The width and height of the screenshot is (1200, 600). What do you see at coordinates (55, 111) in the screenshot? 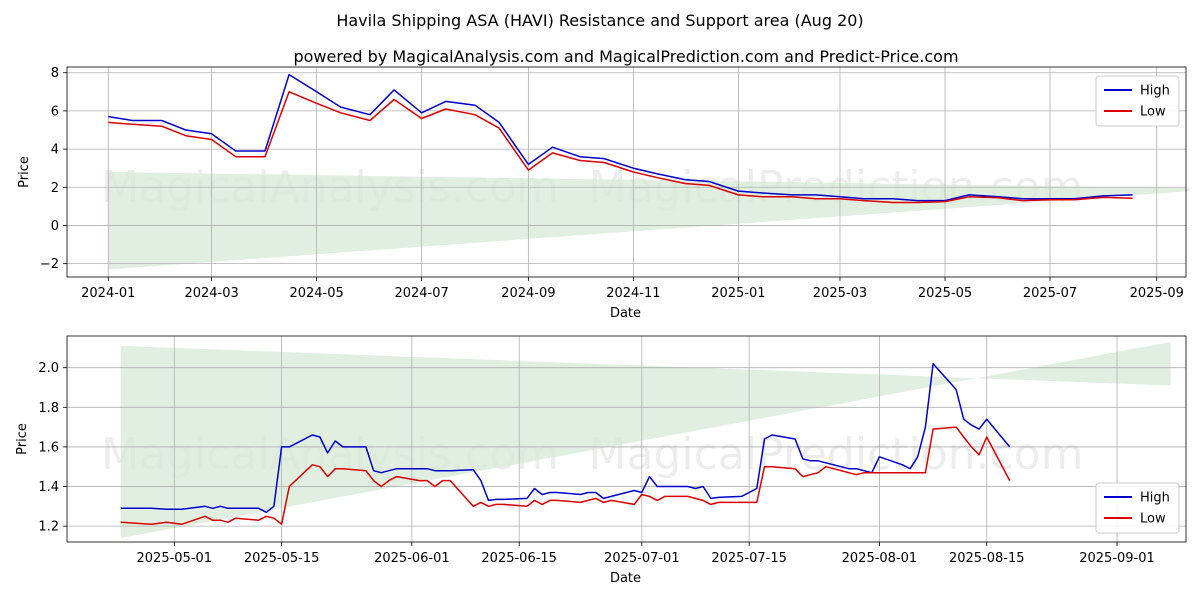
I see `top-y-tick-label: 6` at bounding box center [55, 111].